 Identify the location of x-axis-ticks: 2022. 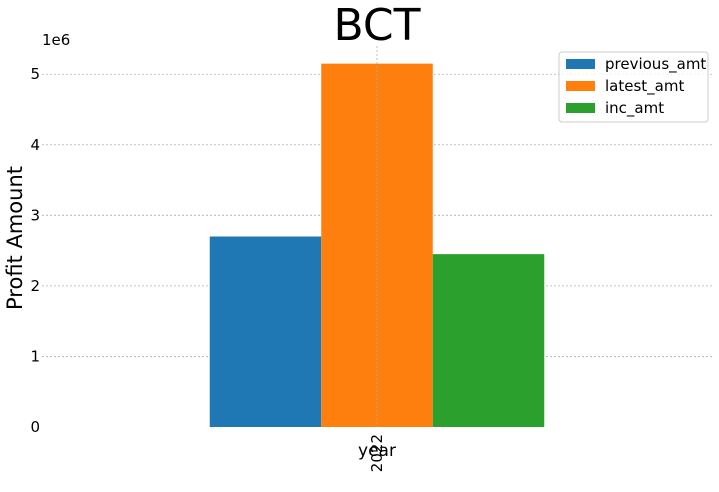
(377, 259).